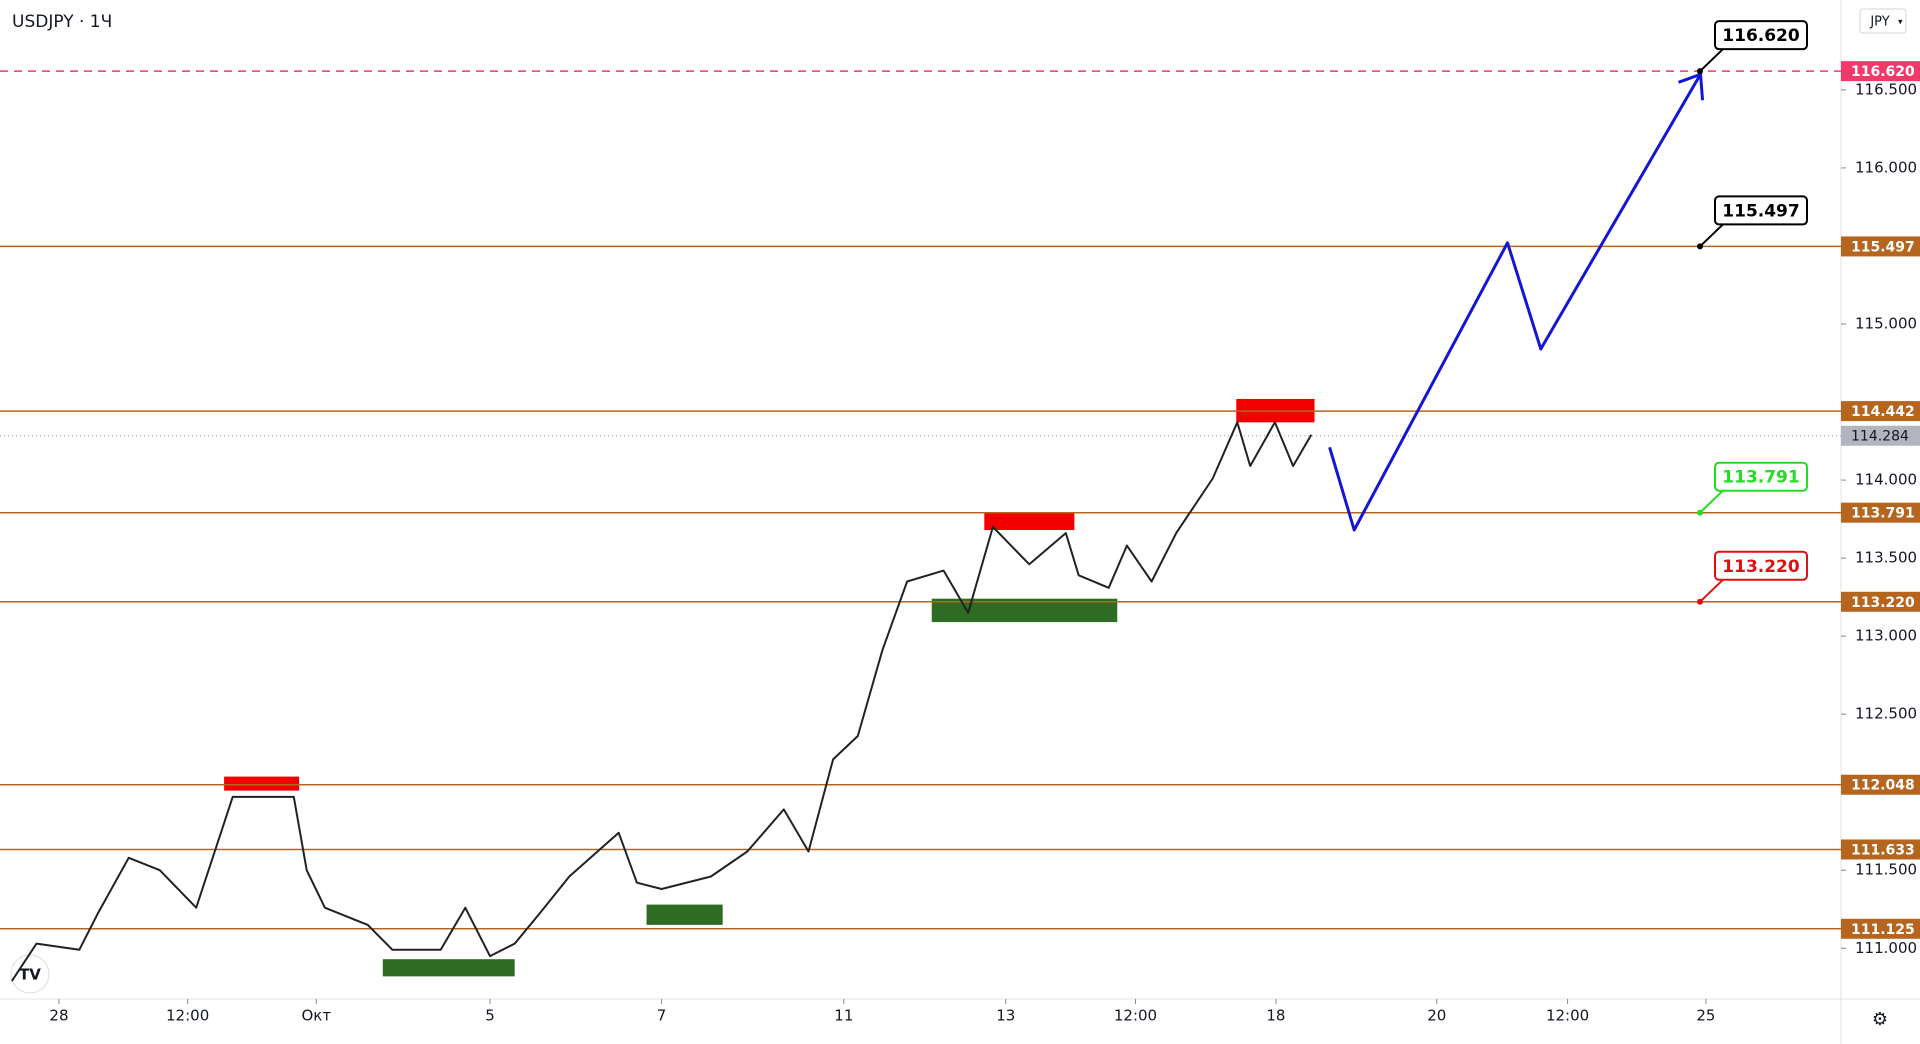  I want to click on symbol-title: USDJPY · 1Ч, so click(62, 22).